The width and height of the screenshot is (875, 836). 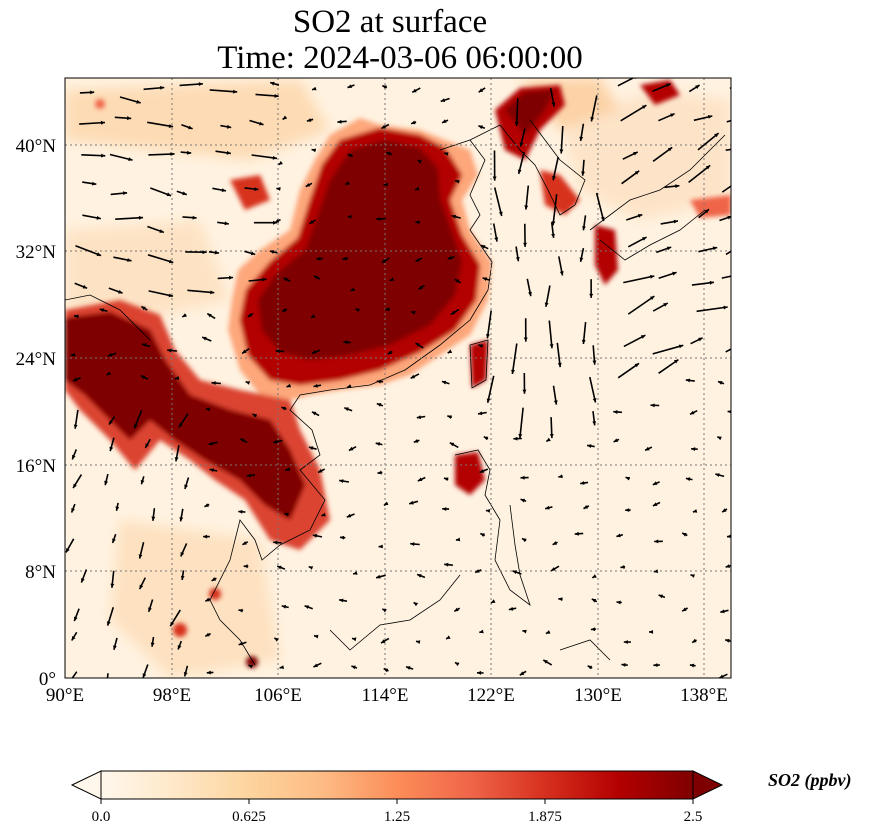 What do you see at coordinates (704, 695) in the screenshot?
I see `x-tick-label: 138°E` at bounding box center [704, 695].